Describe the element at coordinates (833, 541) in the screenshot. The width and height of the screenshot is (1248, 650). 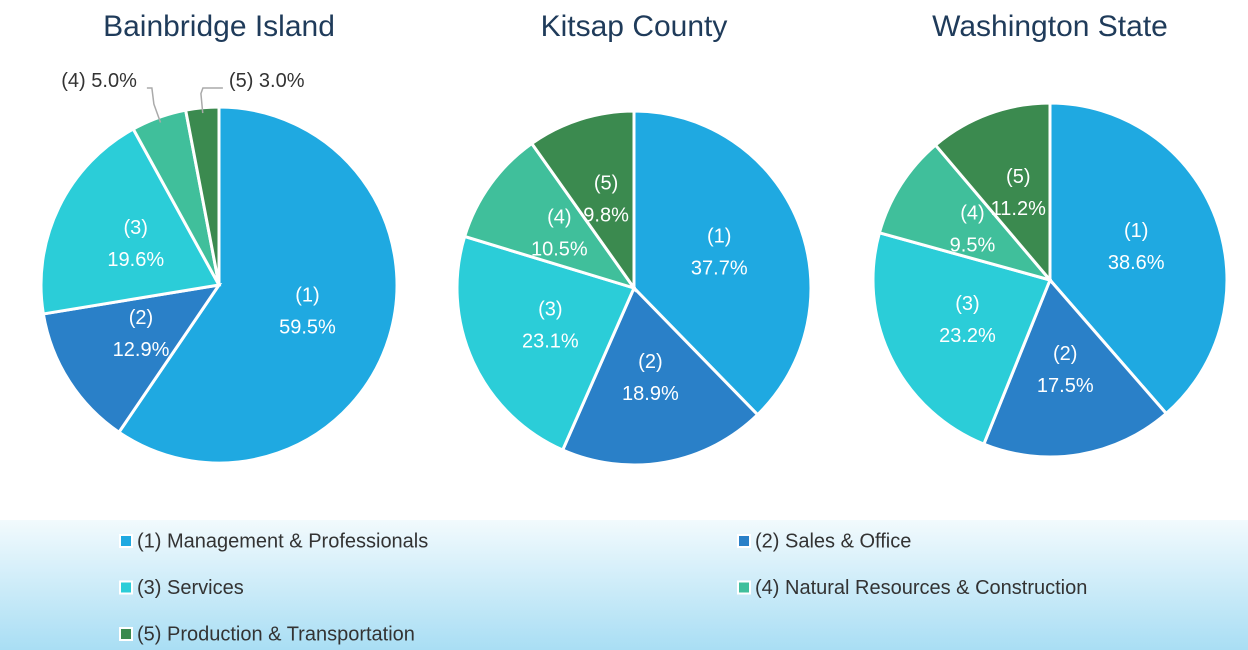
I see `legend-label: (2) Sales & Office` at that location.